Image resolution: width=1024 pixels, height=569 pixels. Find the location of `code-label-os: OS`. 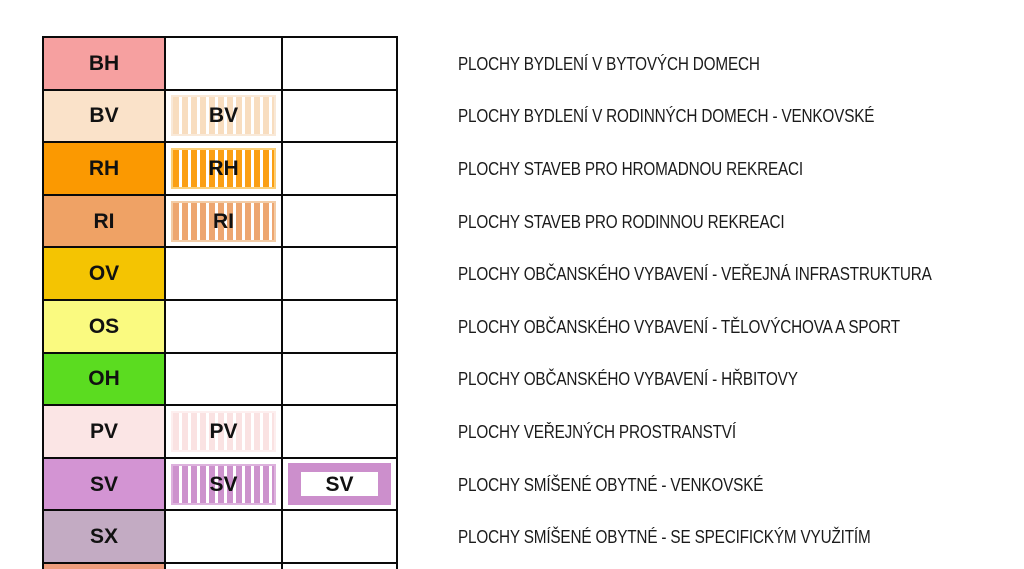

code-label-os: OS is located at coordinates (104, 326).